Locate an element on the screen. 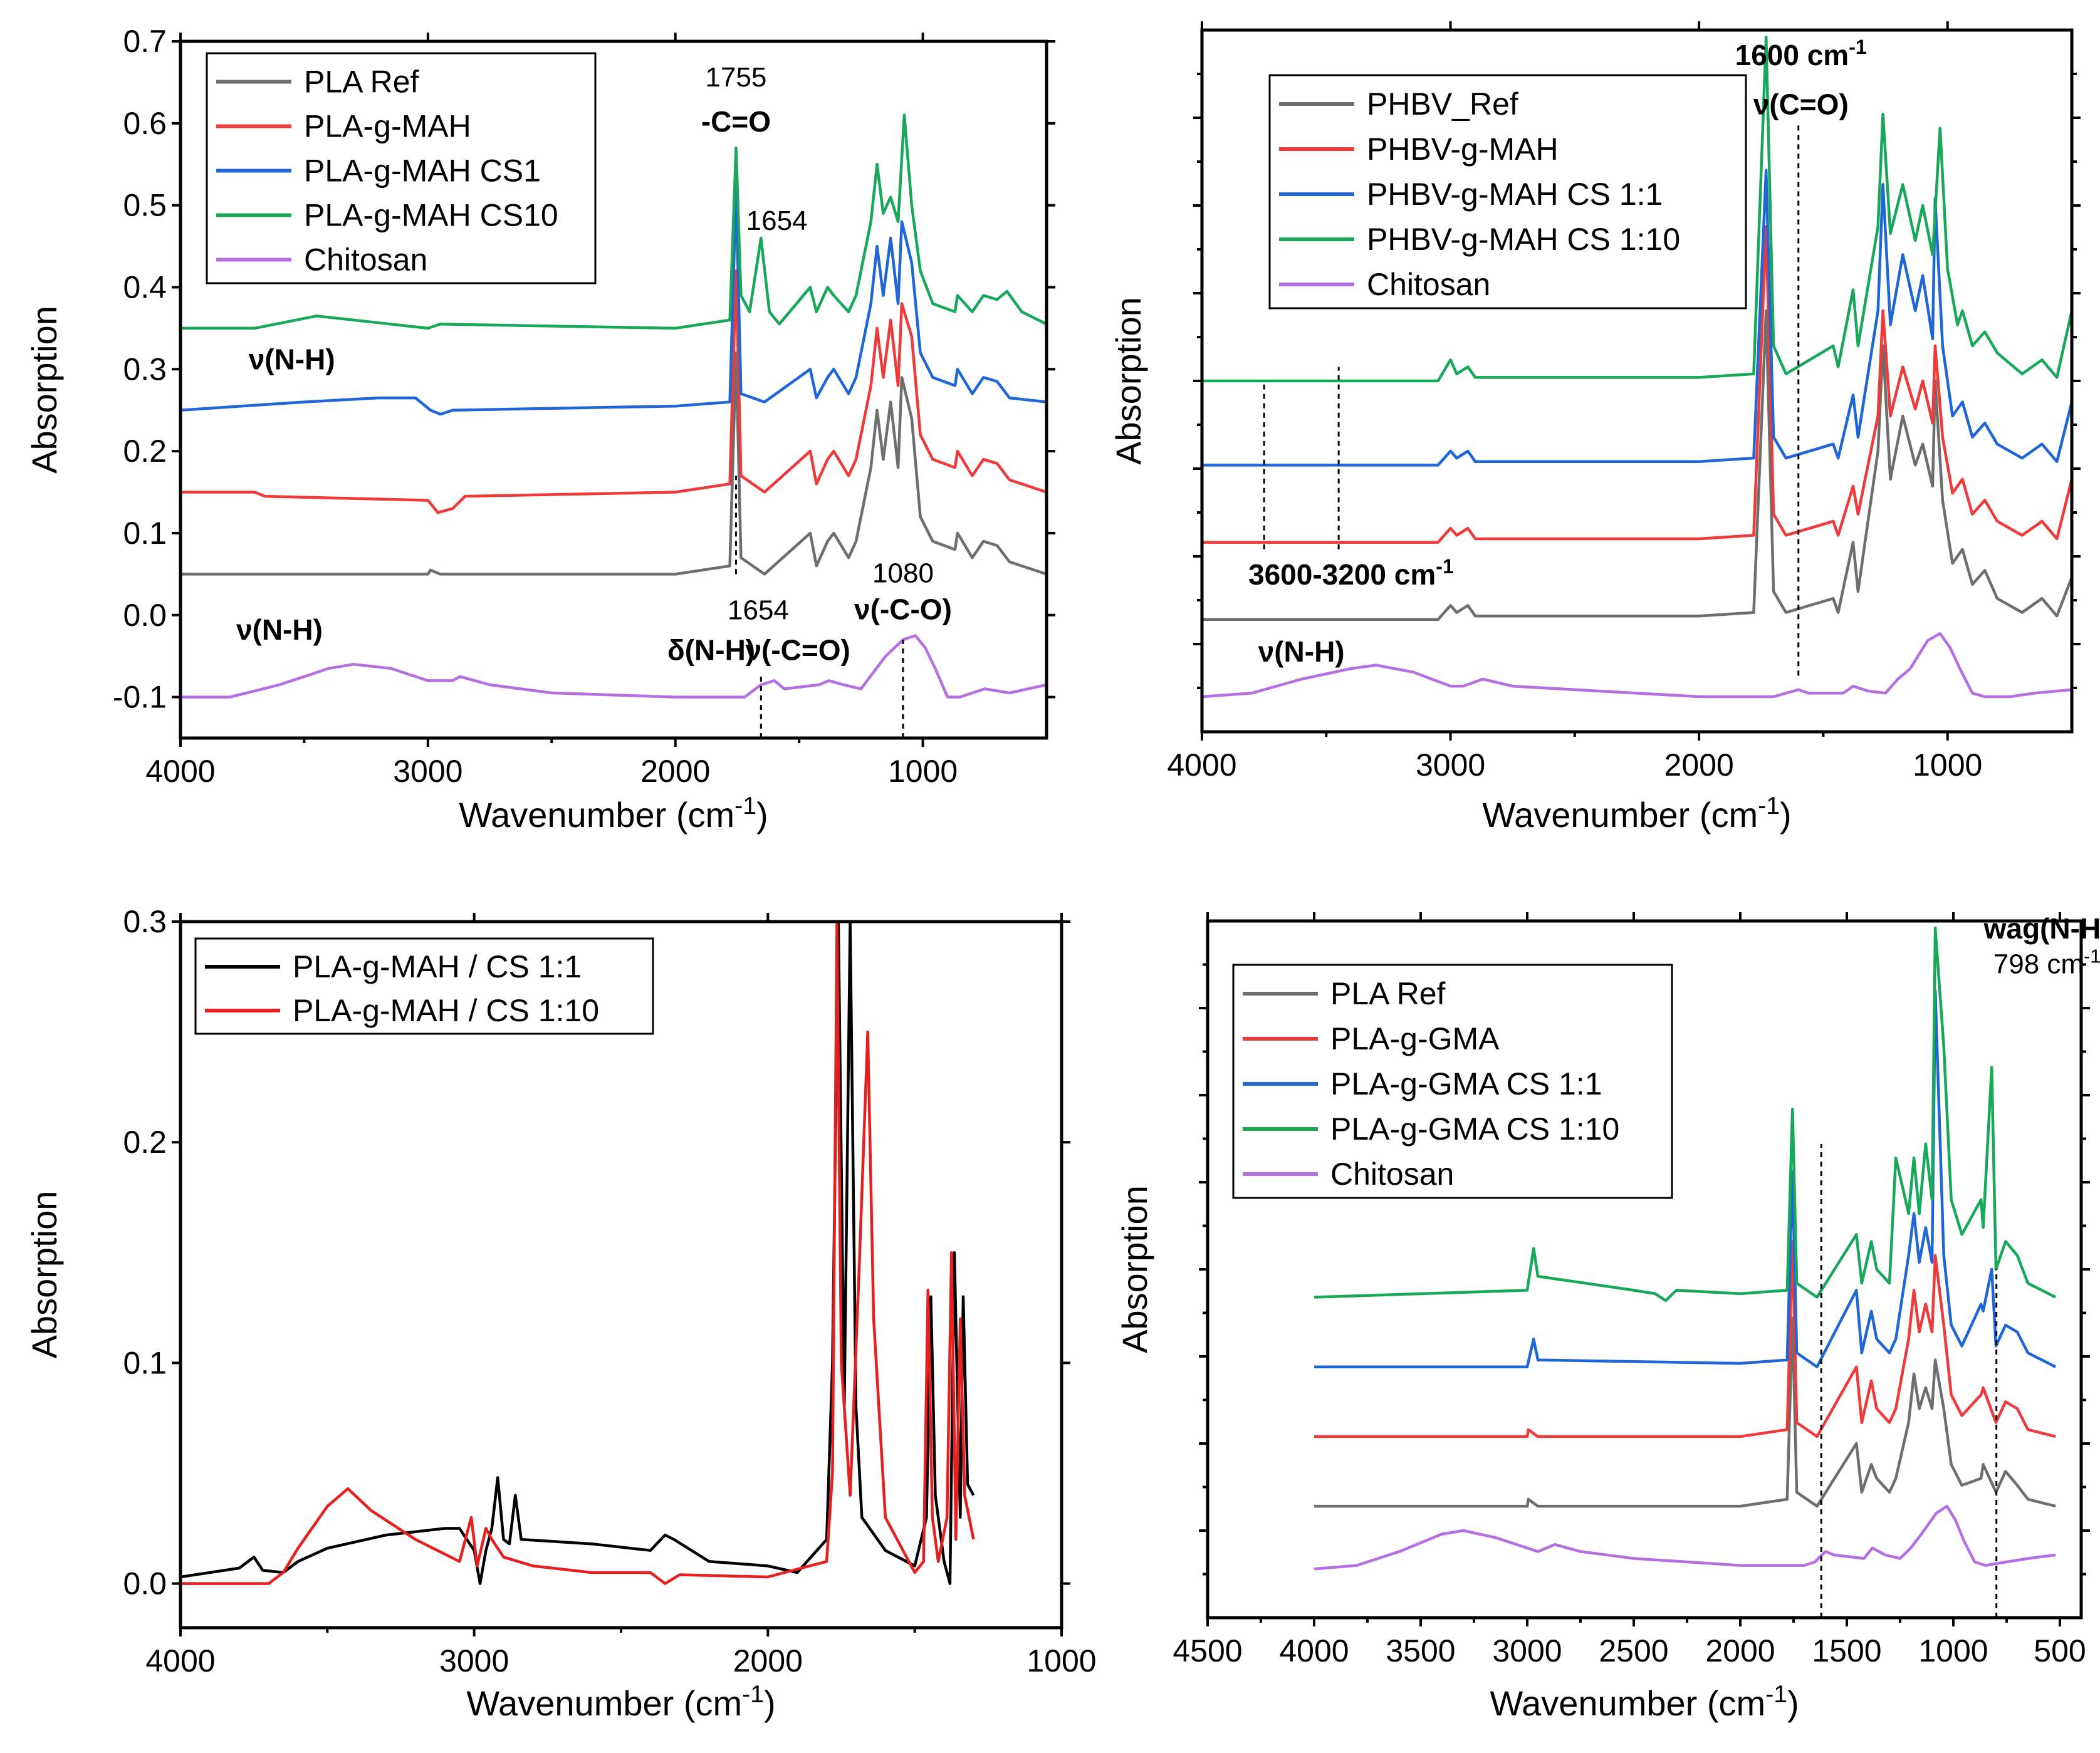 This screenshot has height=1753, width=2100. x-tick-label: 2500 is located at coordinates (1633, 1650).